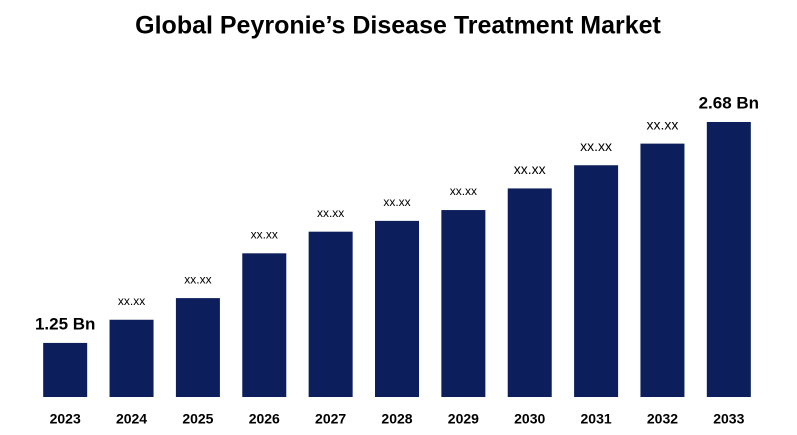 This screenshot has width=797, height=435. What do you see at coordinates (330, 419) in the screenshot?
I see `x-tick-label: 2027` at bounding box center [330, 419].